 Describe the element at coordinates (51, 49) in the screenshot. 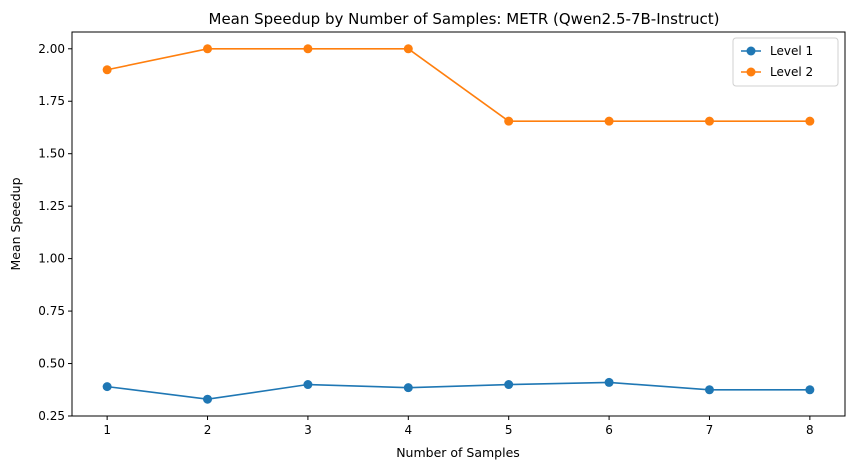

I see `y-tick-label: 2.00` at that location.